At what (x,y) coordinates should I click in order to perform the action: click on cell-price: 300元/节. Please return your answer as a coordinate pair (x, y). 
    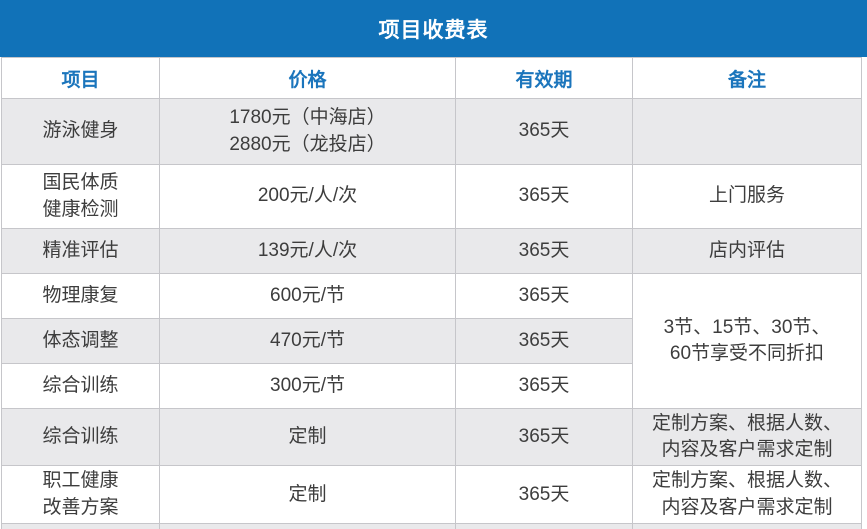
    Looking at the image, I should click on (307, 386).